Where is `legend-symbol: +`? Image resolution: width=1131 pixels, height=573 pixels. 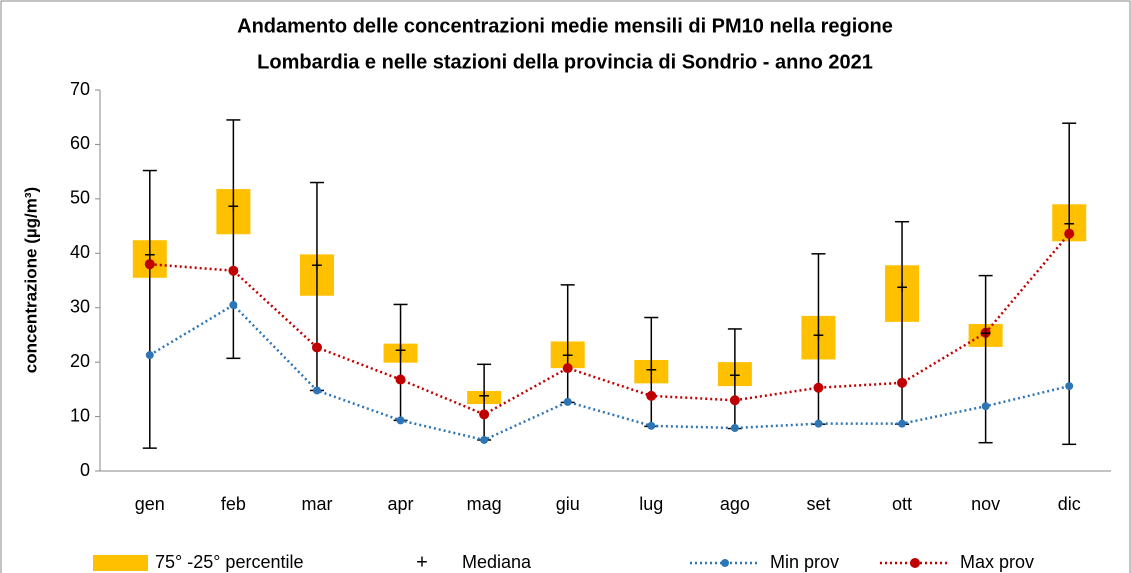 legend-symbol: + is located at coordinates (422, 562).